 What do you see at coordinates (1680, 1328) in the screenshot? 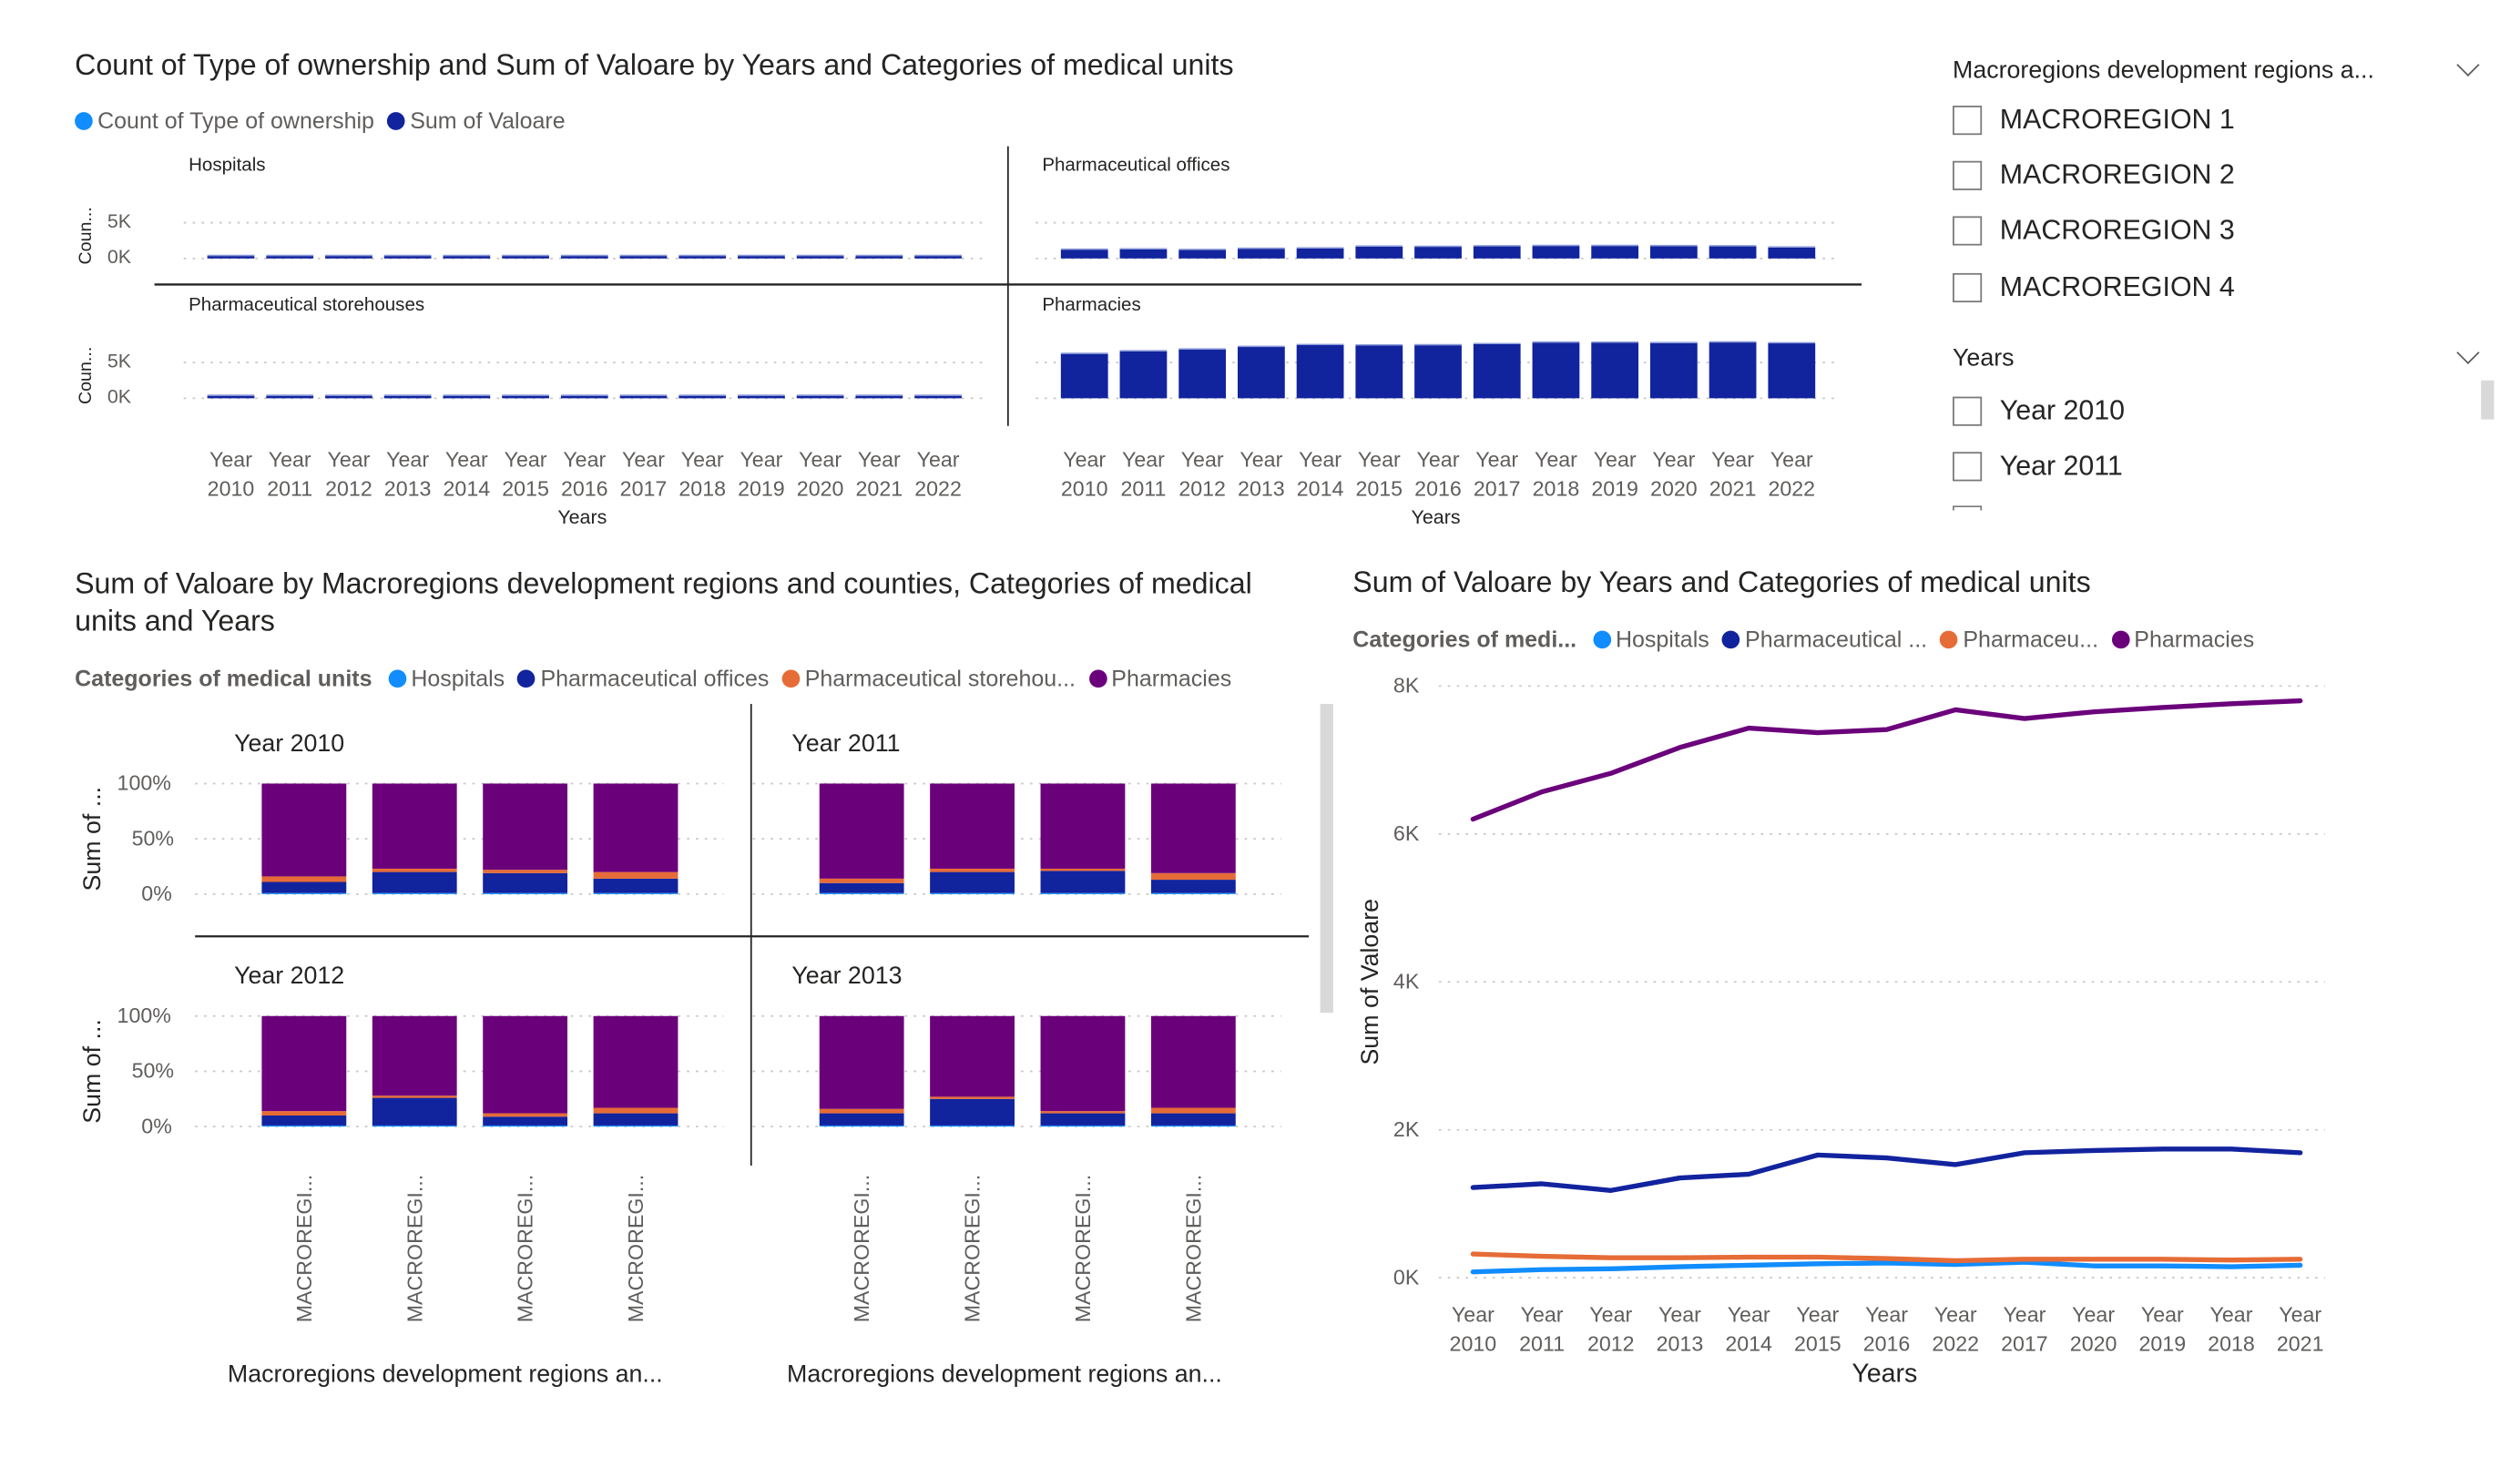
I see `x-tick-label: Year 2013` at bounding box center [1680, 1328].